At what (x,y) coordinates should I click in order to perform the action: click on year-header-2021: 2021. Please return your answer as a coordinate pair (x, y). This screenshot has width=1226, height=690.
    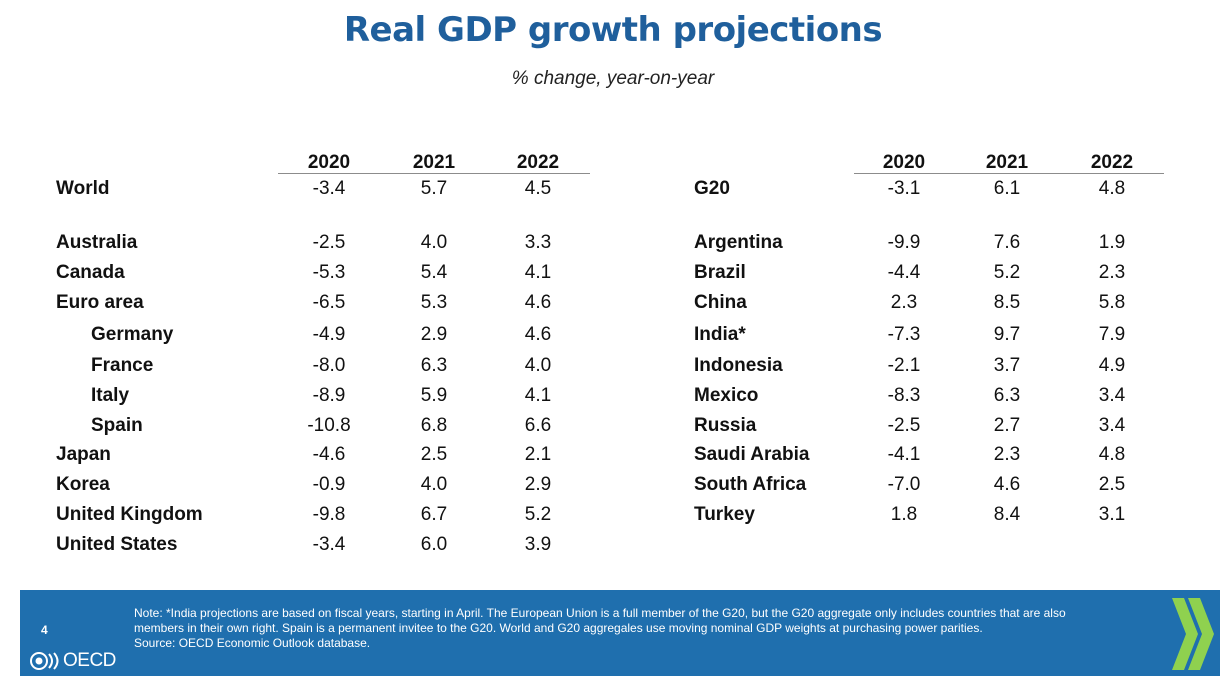
    Looking at the image, I should click on (434, 162).